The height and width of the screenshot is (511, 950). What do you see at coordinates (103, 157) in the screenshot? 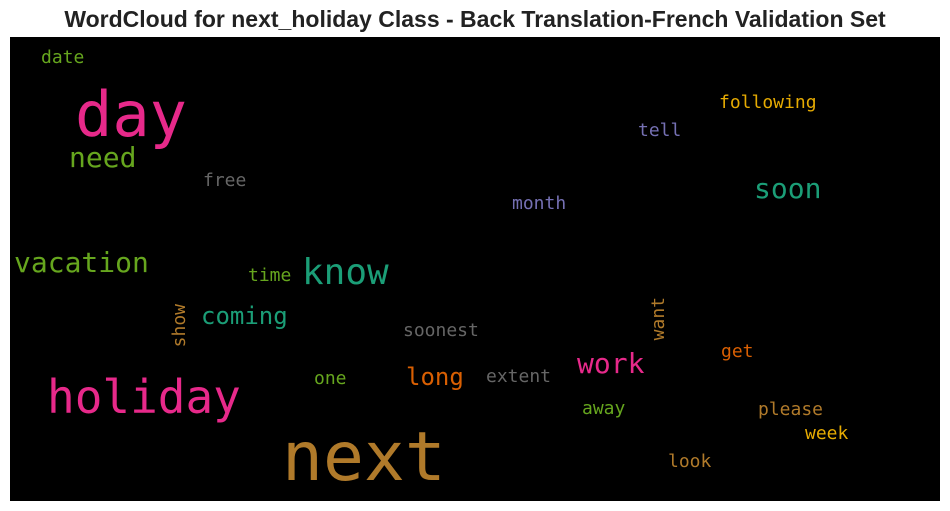
I see `word-need: need` at bounding box center [103, 157].